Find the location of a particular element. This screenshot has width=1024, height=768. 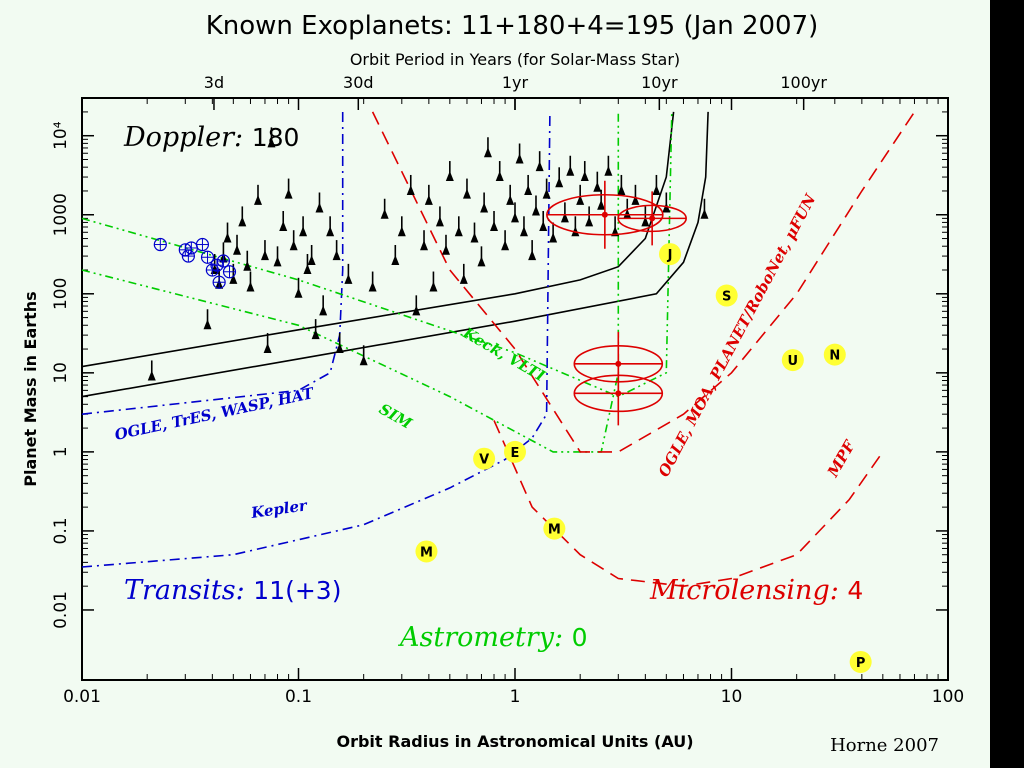

top-tick-label: 30d is located at coordinates (358, 82).